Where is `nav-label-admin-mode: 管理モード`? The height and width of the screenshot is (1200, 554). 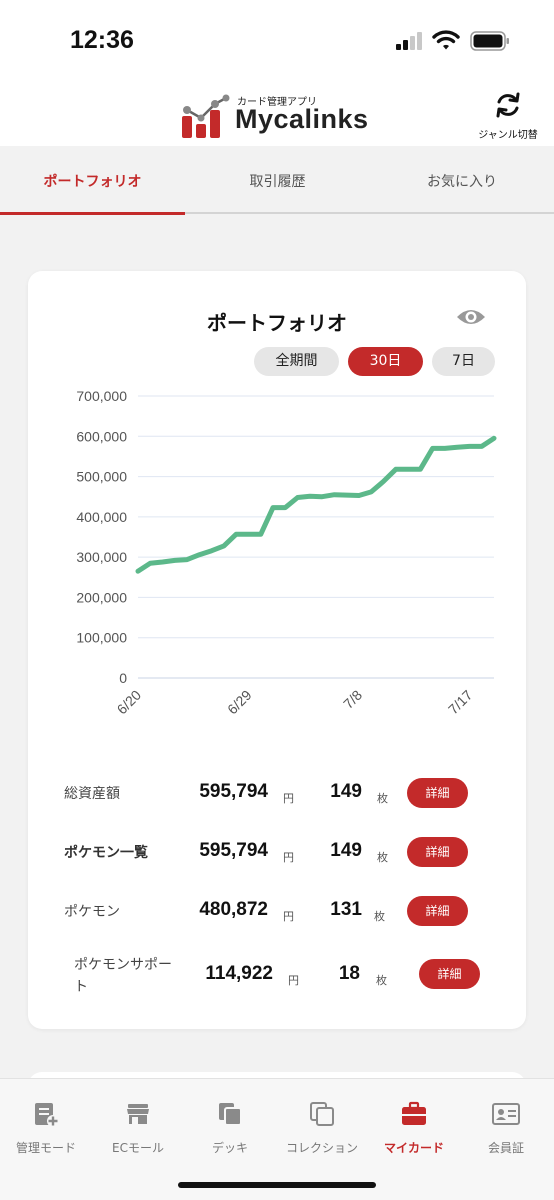 nav-label-admin-mode: 管理モード is located at coordinates (45, 1148).